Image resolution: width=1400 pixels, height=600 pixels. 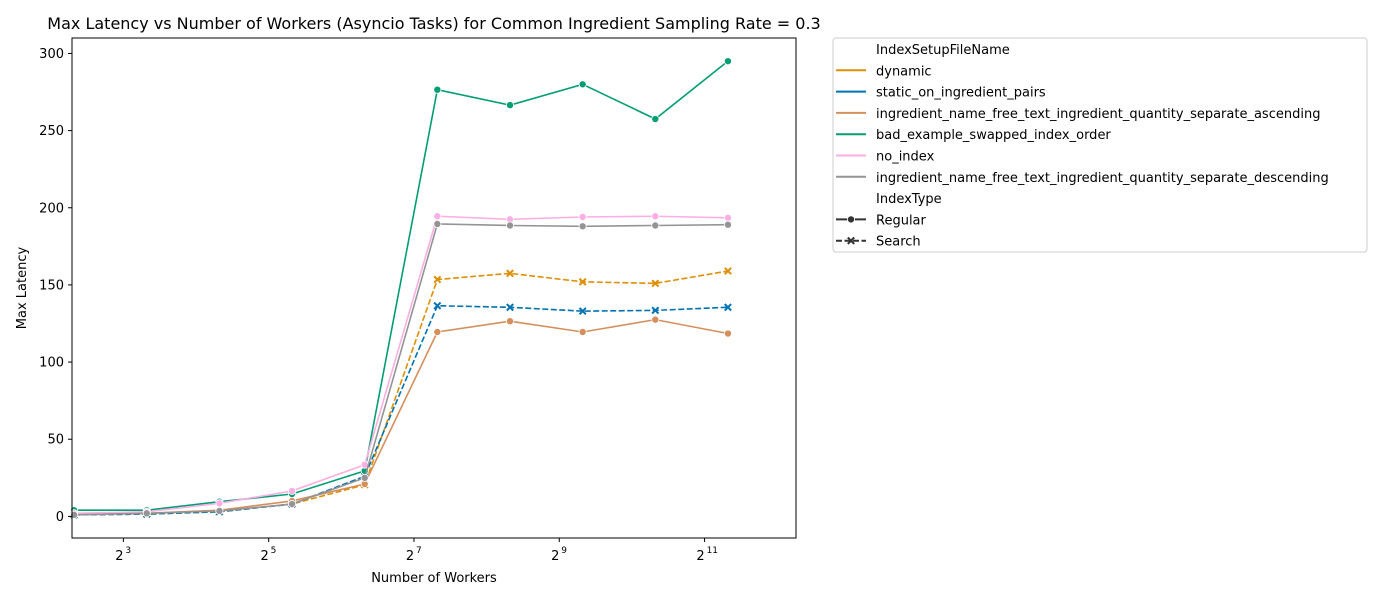 I want to click on legend-label: bad_example_swapped_index_order, so click(x=993, y=135).